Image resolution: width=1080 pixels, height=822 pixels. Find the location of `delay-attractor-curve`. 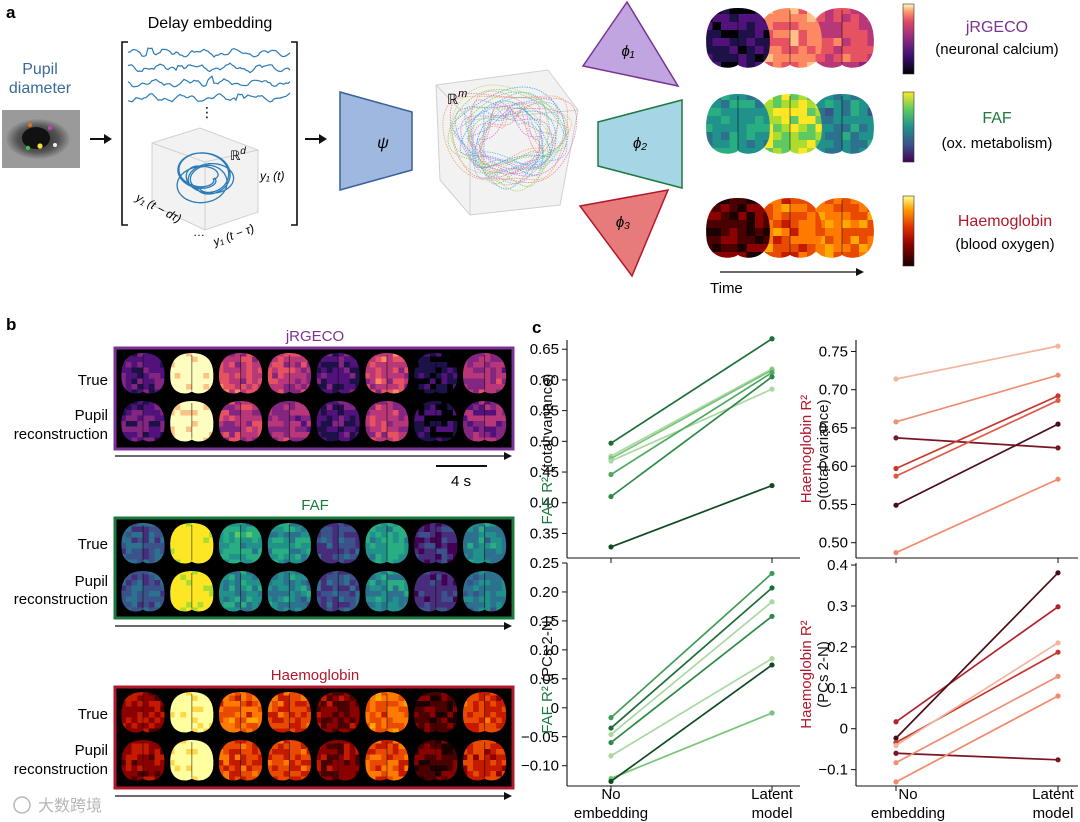

delay-attractor-curve is located at coordinates (205, 178).